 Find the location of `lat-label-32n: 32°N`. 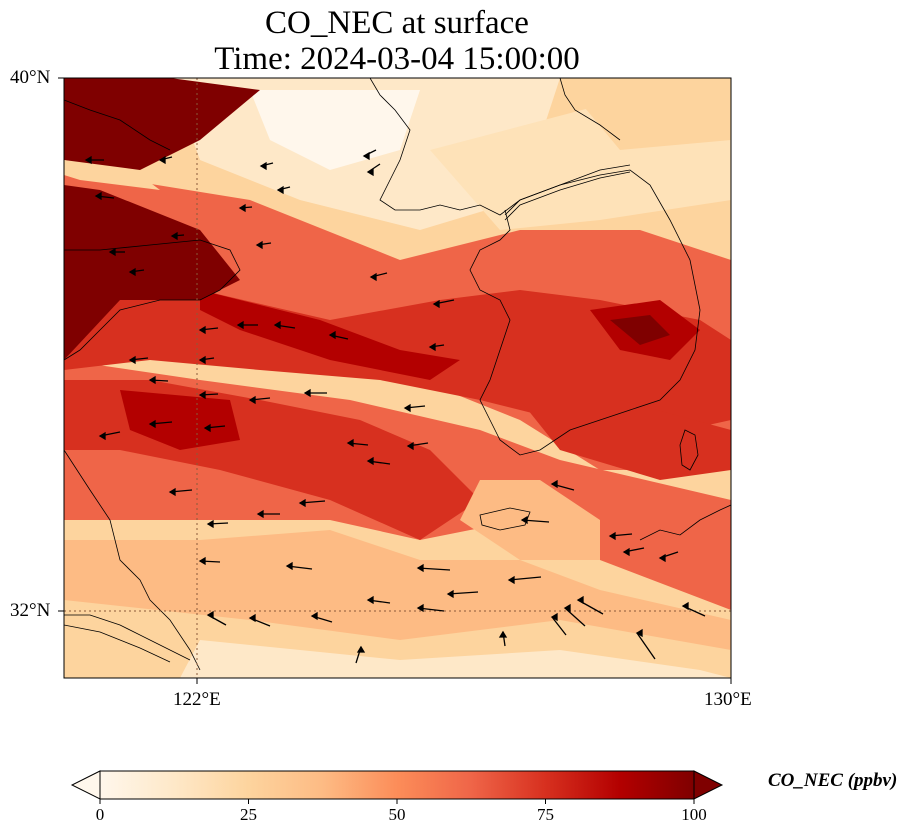

lat-label-32n: 32°N is located at coordinates (30, 610).